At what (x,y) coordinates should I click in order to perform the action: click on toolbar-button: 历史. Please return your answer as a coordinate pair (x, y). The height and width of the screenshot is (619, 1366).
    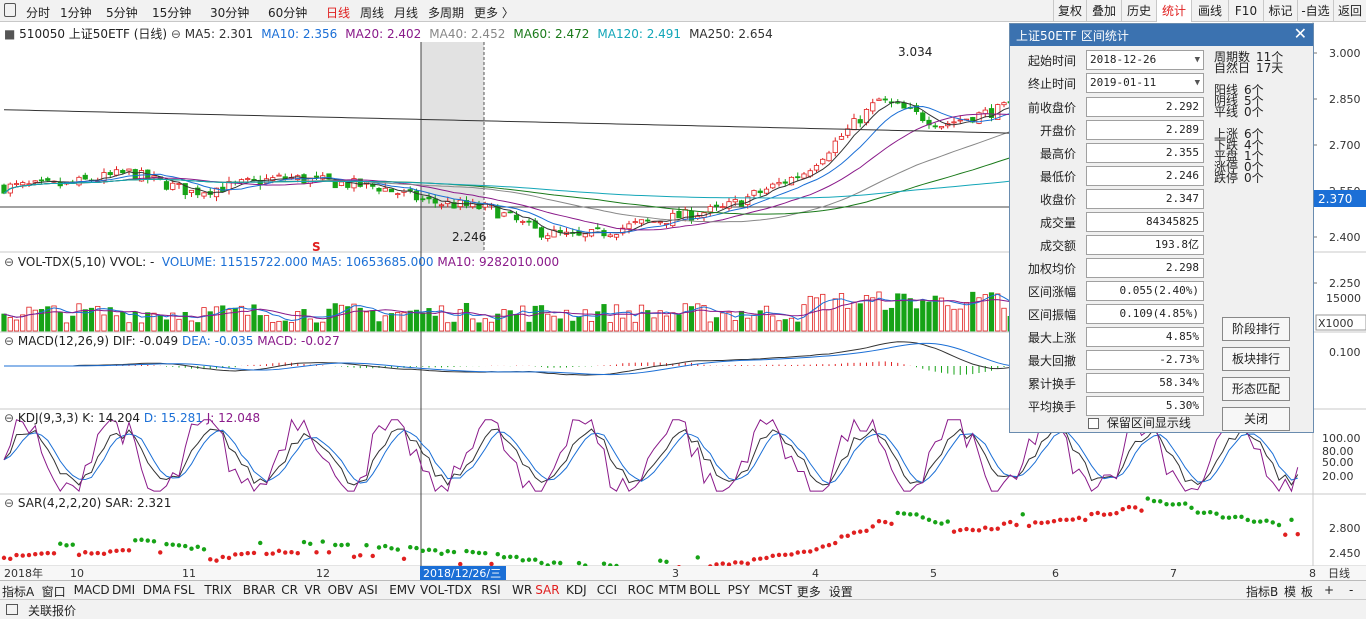
    Looking at the image, I should click on (1138, 11).